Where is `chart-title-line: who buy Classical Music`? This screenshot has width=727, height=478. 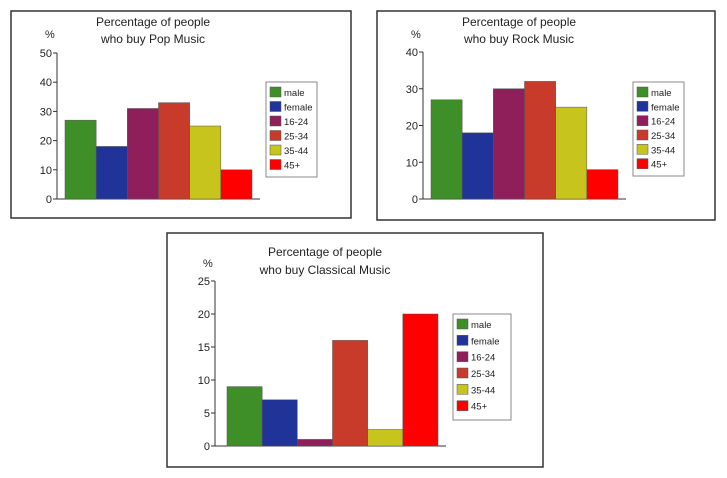
chart-title-line: who buy Classical Music is located at coordinates (325, 270).